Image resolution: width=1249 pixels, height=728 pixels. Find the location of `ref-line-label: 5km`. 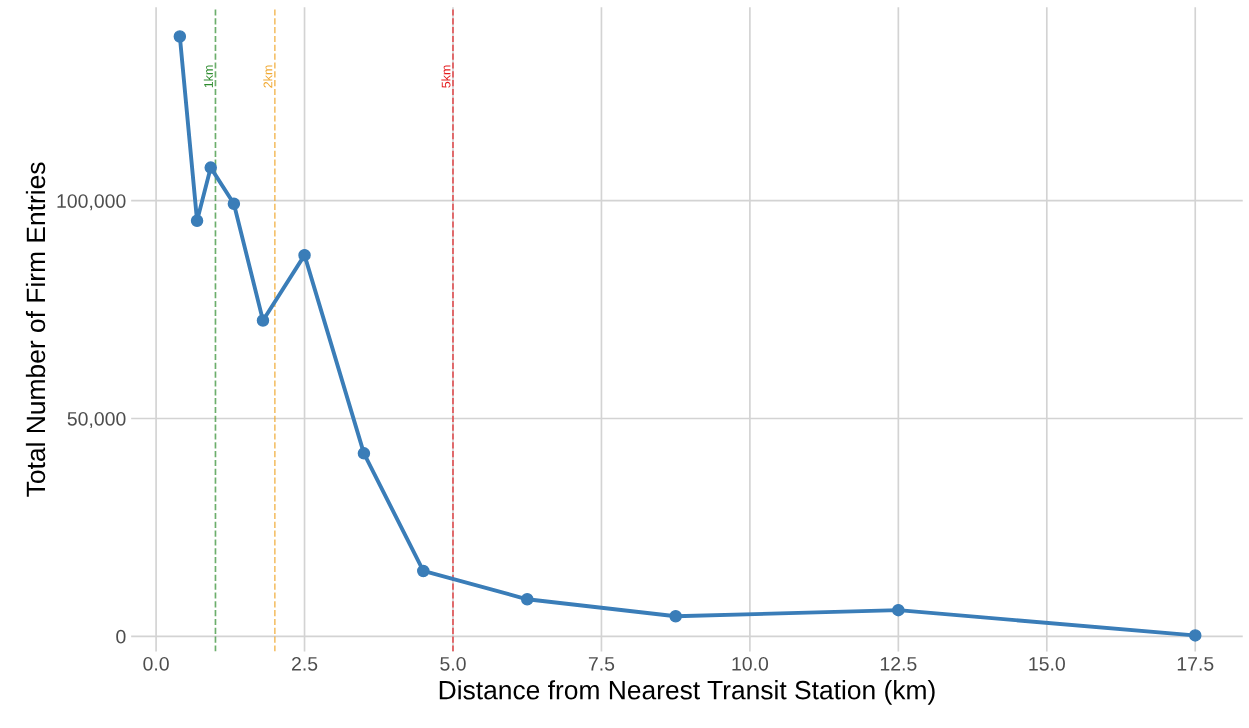

ref-line-label: 5km is located at coordinates (446, 76).